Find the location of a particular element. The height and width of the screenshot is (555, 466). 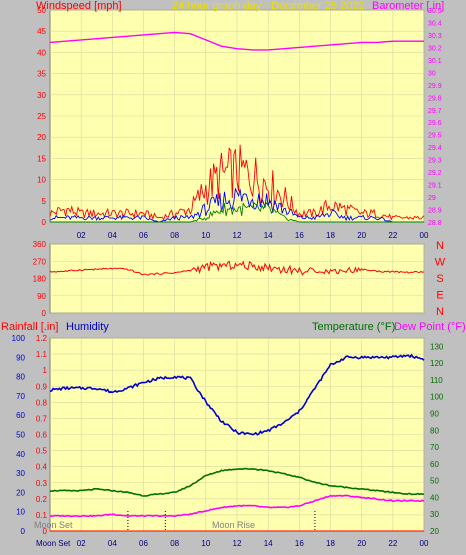

barometer-tick-label: 29.9 is located at coordinates (435, 86).